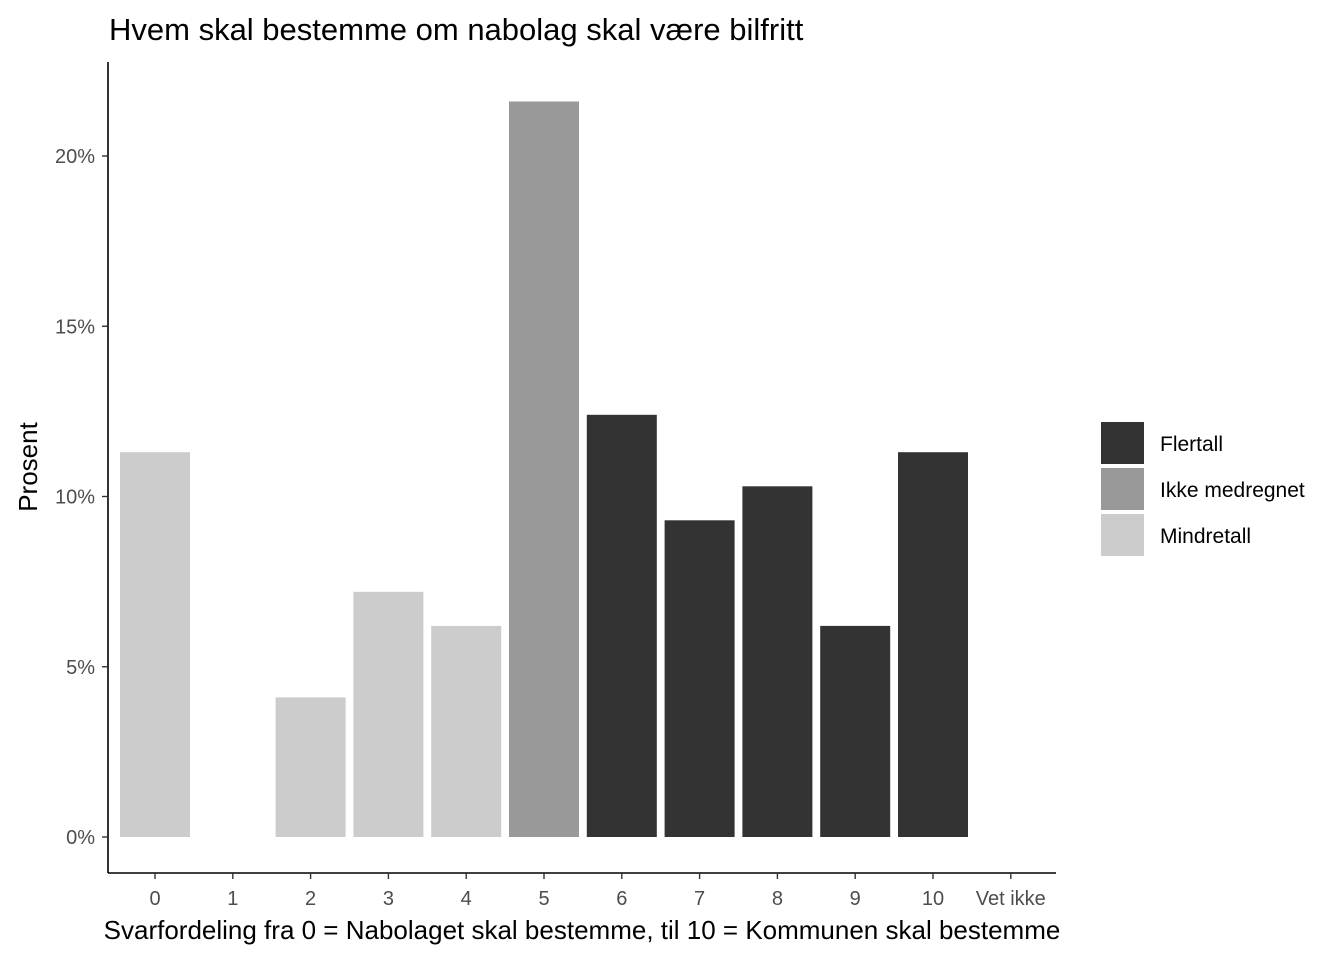  I want to click on legend: Flertall Ikke medregnet Mindretall, so click(1203, 489).